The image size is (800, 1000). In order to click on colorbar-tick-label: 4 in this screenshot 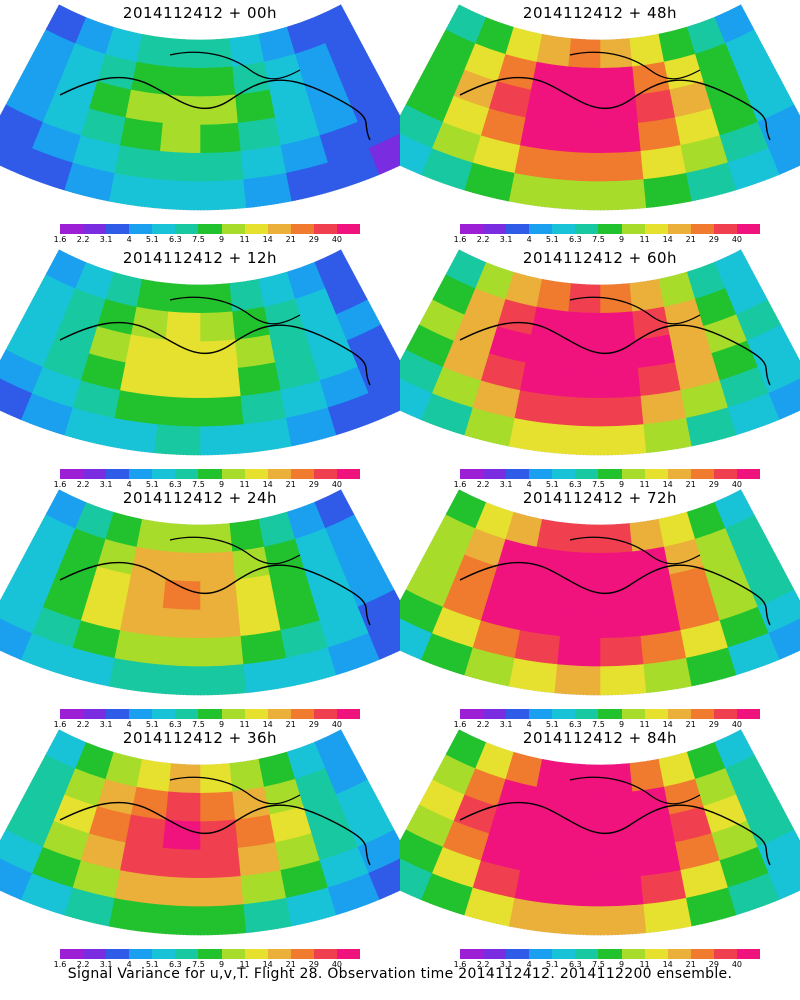, I will do `click(129, 724)`.